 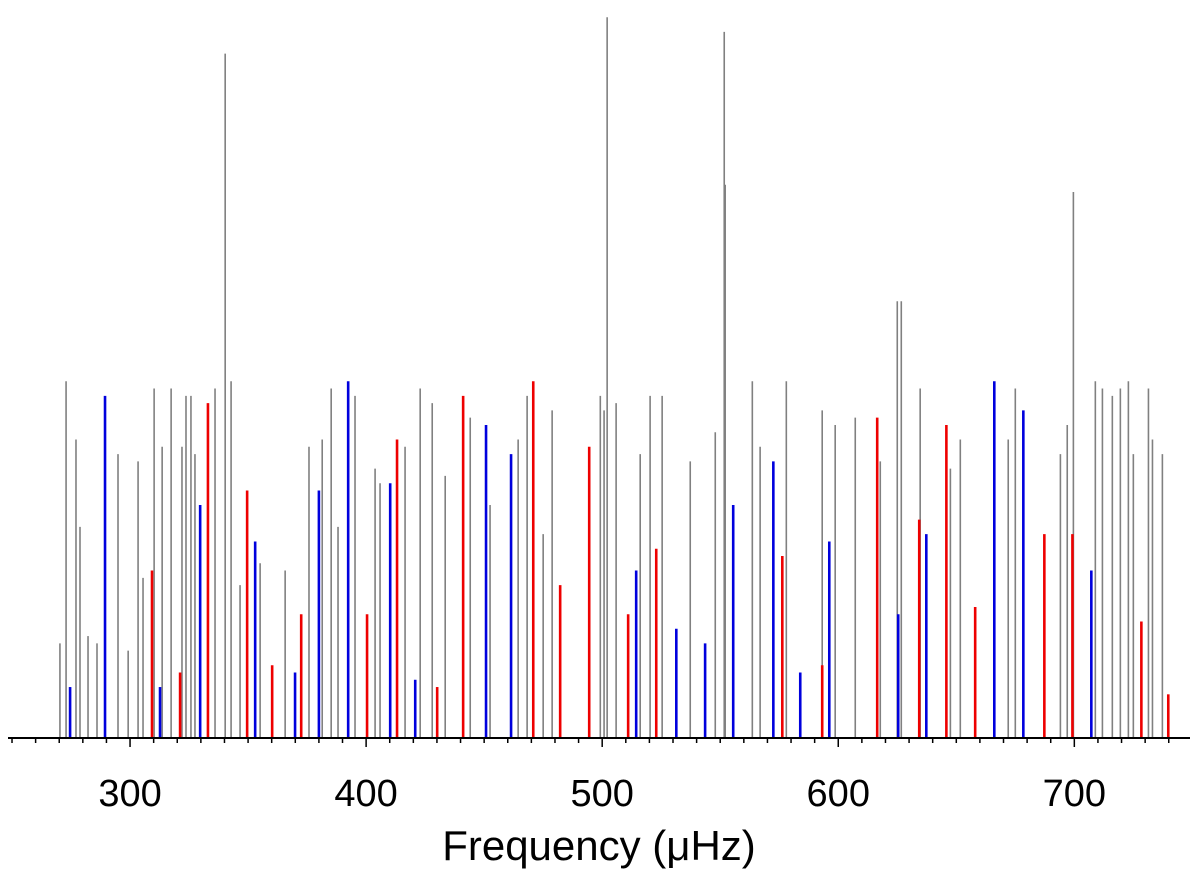 What do you see at coordinates (599, 845) in the screenshot?
I see `x-axis-title: Frequency (μHz)` at bounding box center [599, 845].